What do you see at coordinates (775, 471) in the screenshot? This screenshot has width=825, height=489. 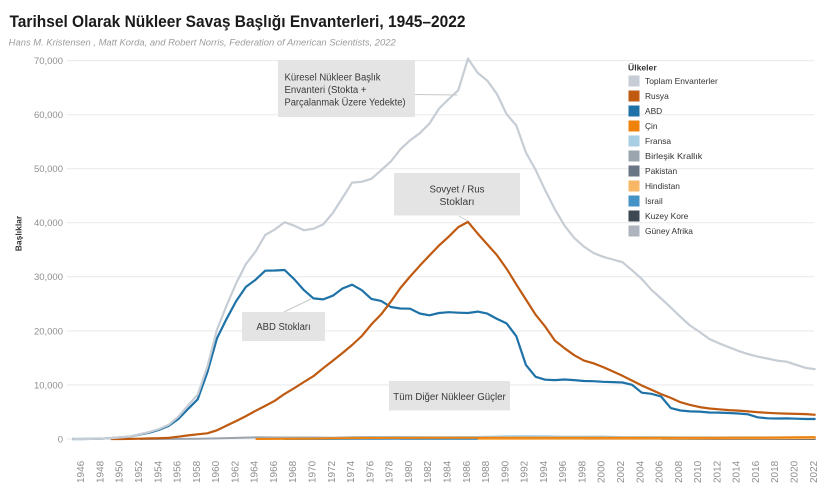 I see `svg-text: 2018` at bounding box center [775, 471].